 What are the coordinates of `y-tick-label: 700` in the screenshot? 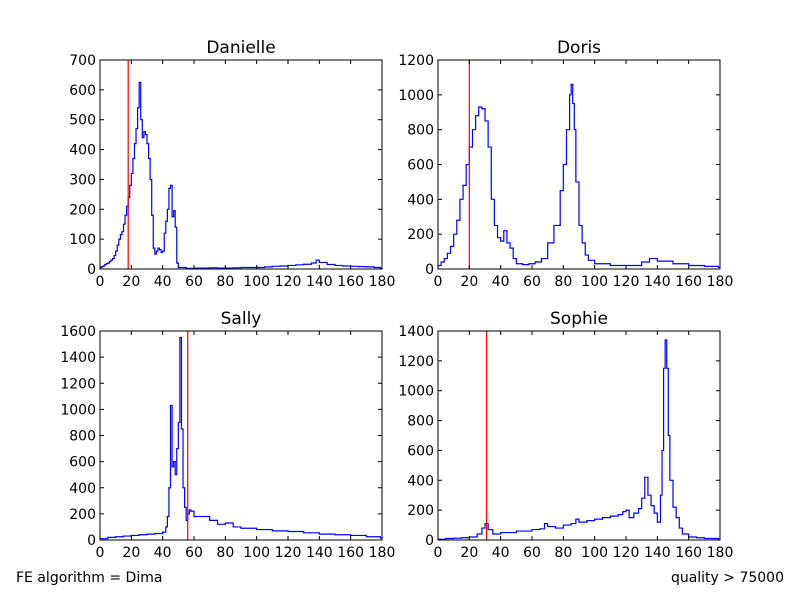 It's located at (82, 61).